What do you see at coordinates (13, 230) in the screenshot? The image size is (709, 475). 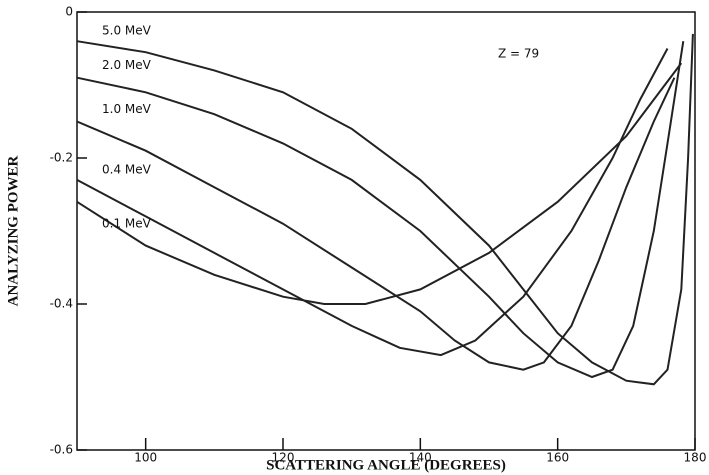 I see `y-axis-title: ANALYZING POWER` at bounding box center [13, 230].